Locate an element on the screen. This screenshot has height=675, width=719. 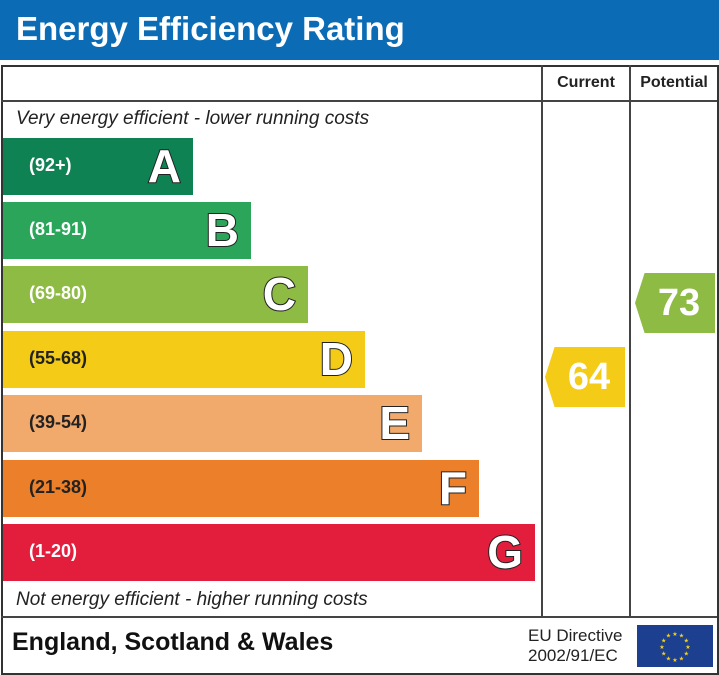
eu-directive: EU Directive 2002/91/EC is located at coordinates (575, 646).